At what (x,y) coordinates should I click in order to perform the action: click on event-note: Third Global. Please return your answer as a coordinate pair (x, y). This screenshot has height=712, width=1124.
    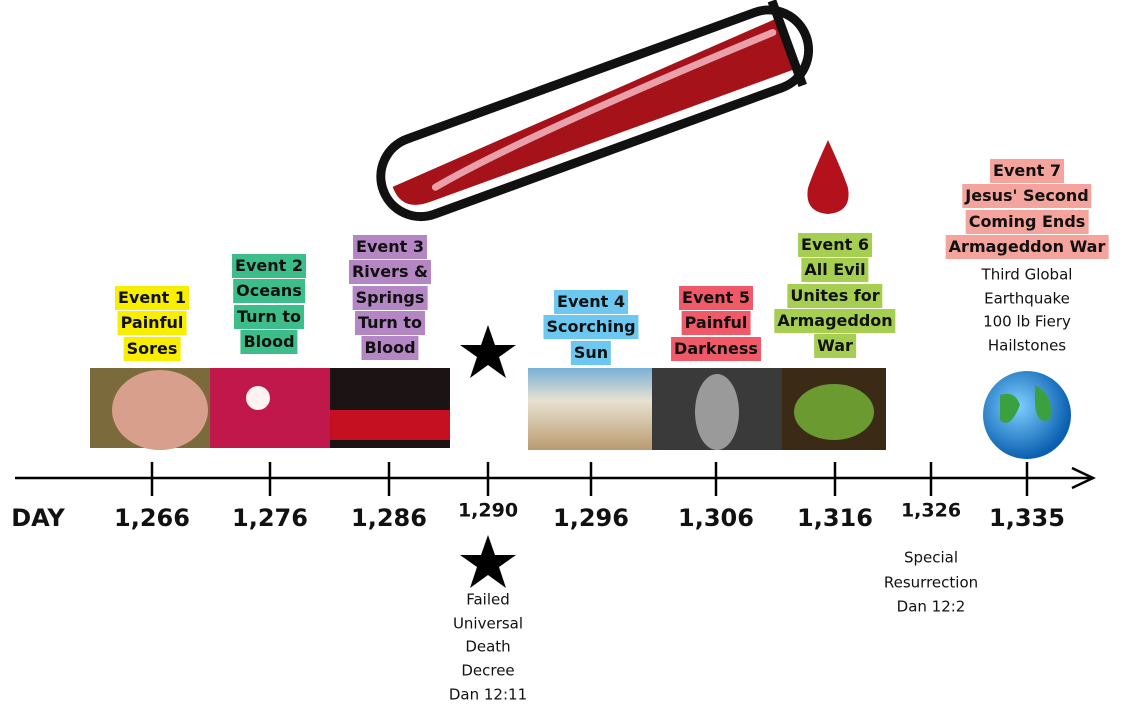
    Looking at the image, I should click on (1027, 274).